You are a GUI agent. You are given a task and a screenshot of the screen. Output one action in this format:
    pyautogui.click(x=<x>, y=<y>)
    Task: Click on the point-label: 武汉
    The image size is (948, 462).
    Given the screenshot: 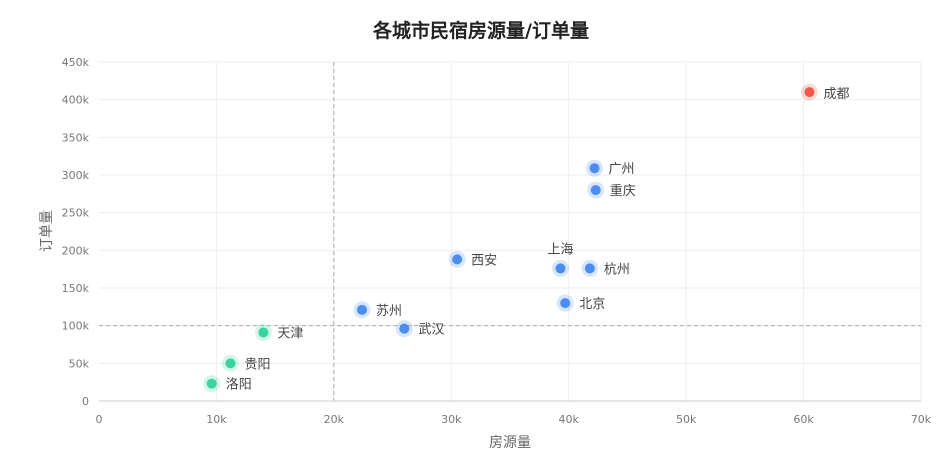 What is the action you would take?
    pyautogui.click(x=431, y=330)
    